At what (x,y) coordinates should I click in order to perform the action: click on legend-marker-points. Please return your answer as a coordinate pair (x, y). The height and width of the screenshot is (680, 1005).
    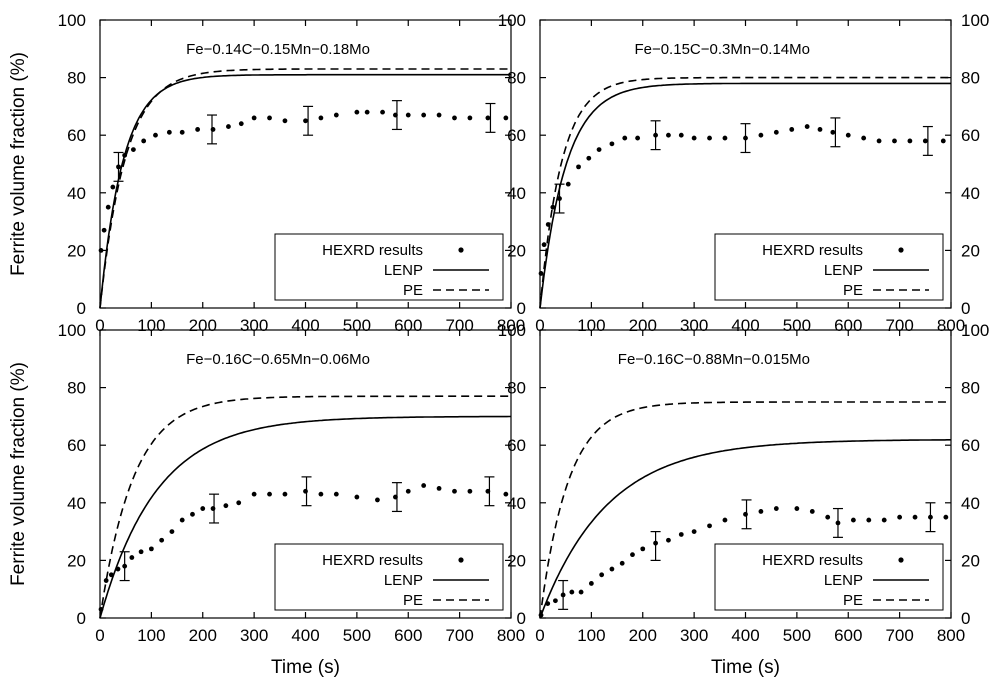
    Looking at the image, I should click on (460, 249).